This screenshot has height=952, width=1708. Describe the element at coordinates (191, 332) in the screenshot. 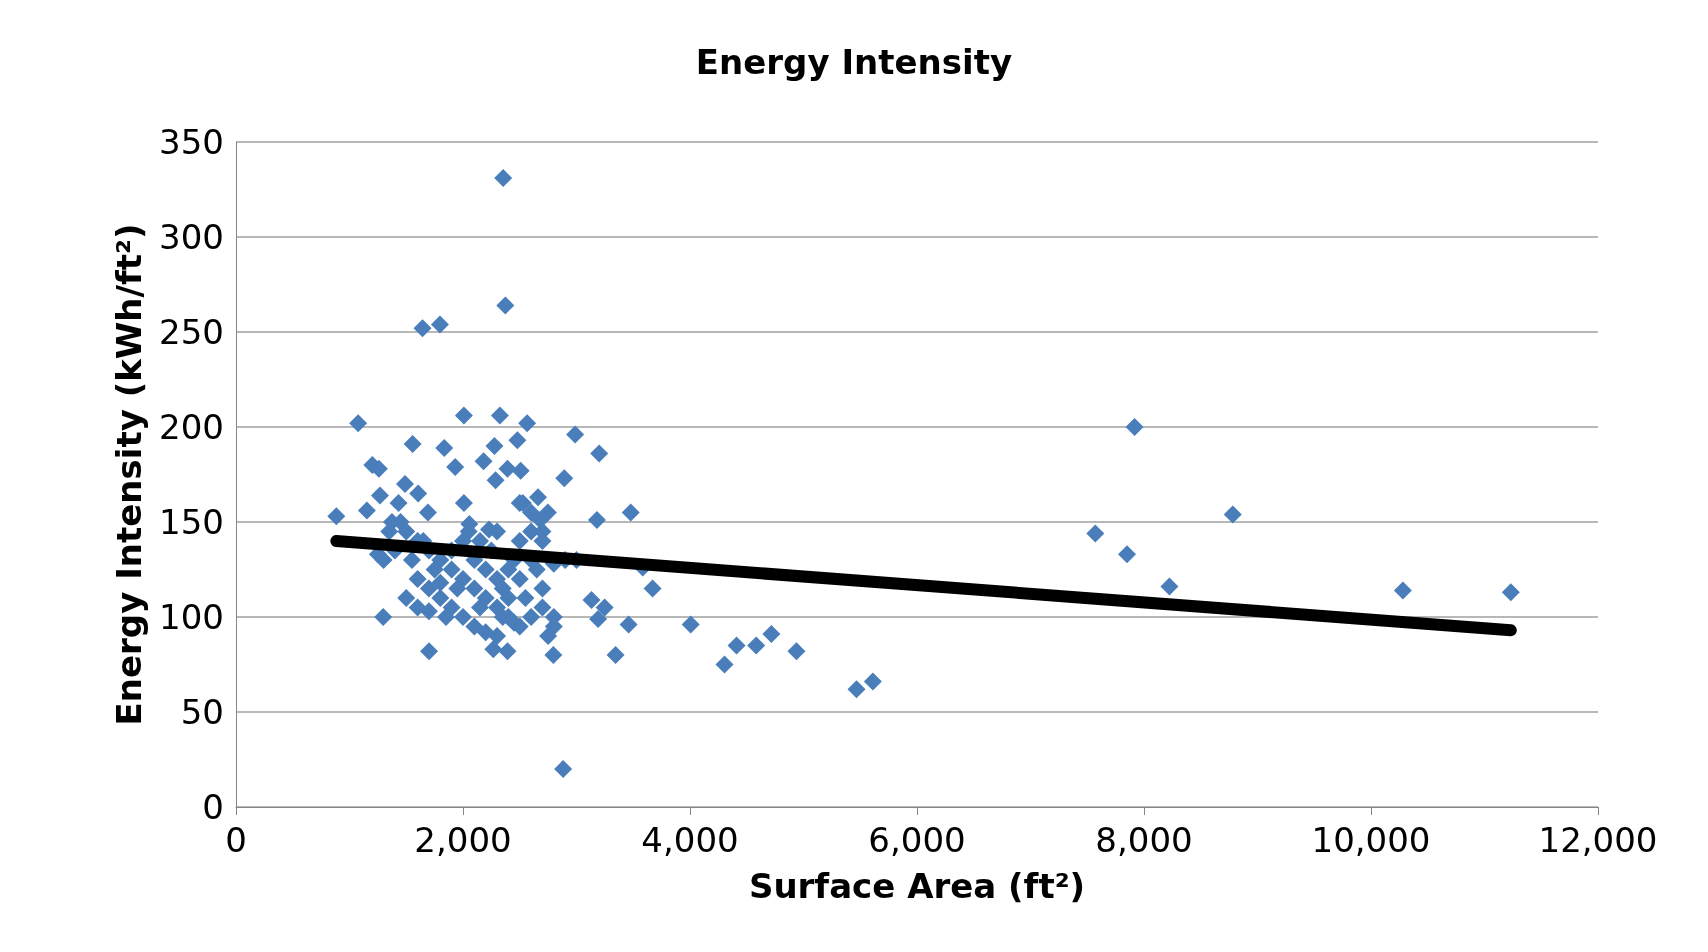

I see `y-tick-label: 250` at that location.